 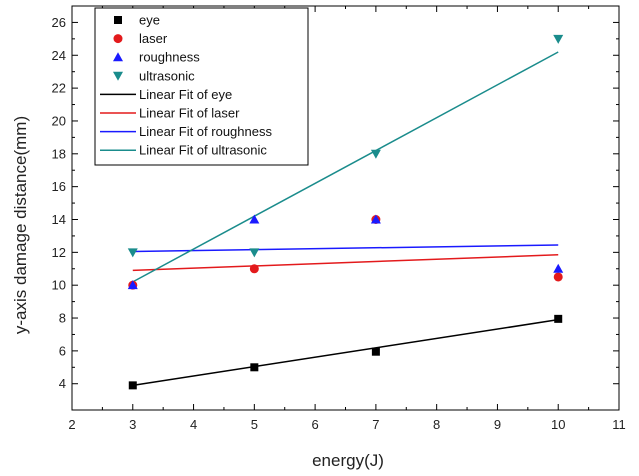 What do you see at coordinates (149, 20) in the screenshot?
I see `legend-label: eye` at bounding box center [149, 20].